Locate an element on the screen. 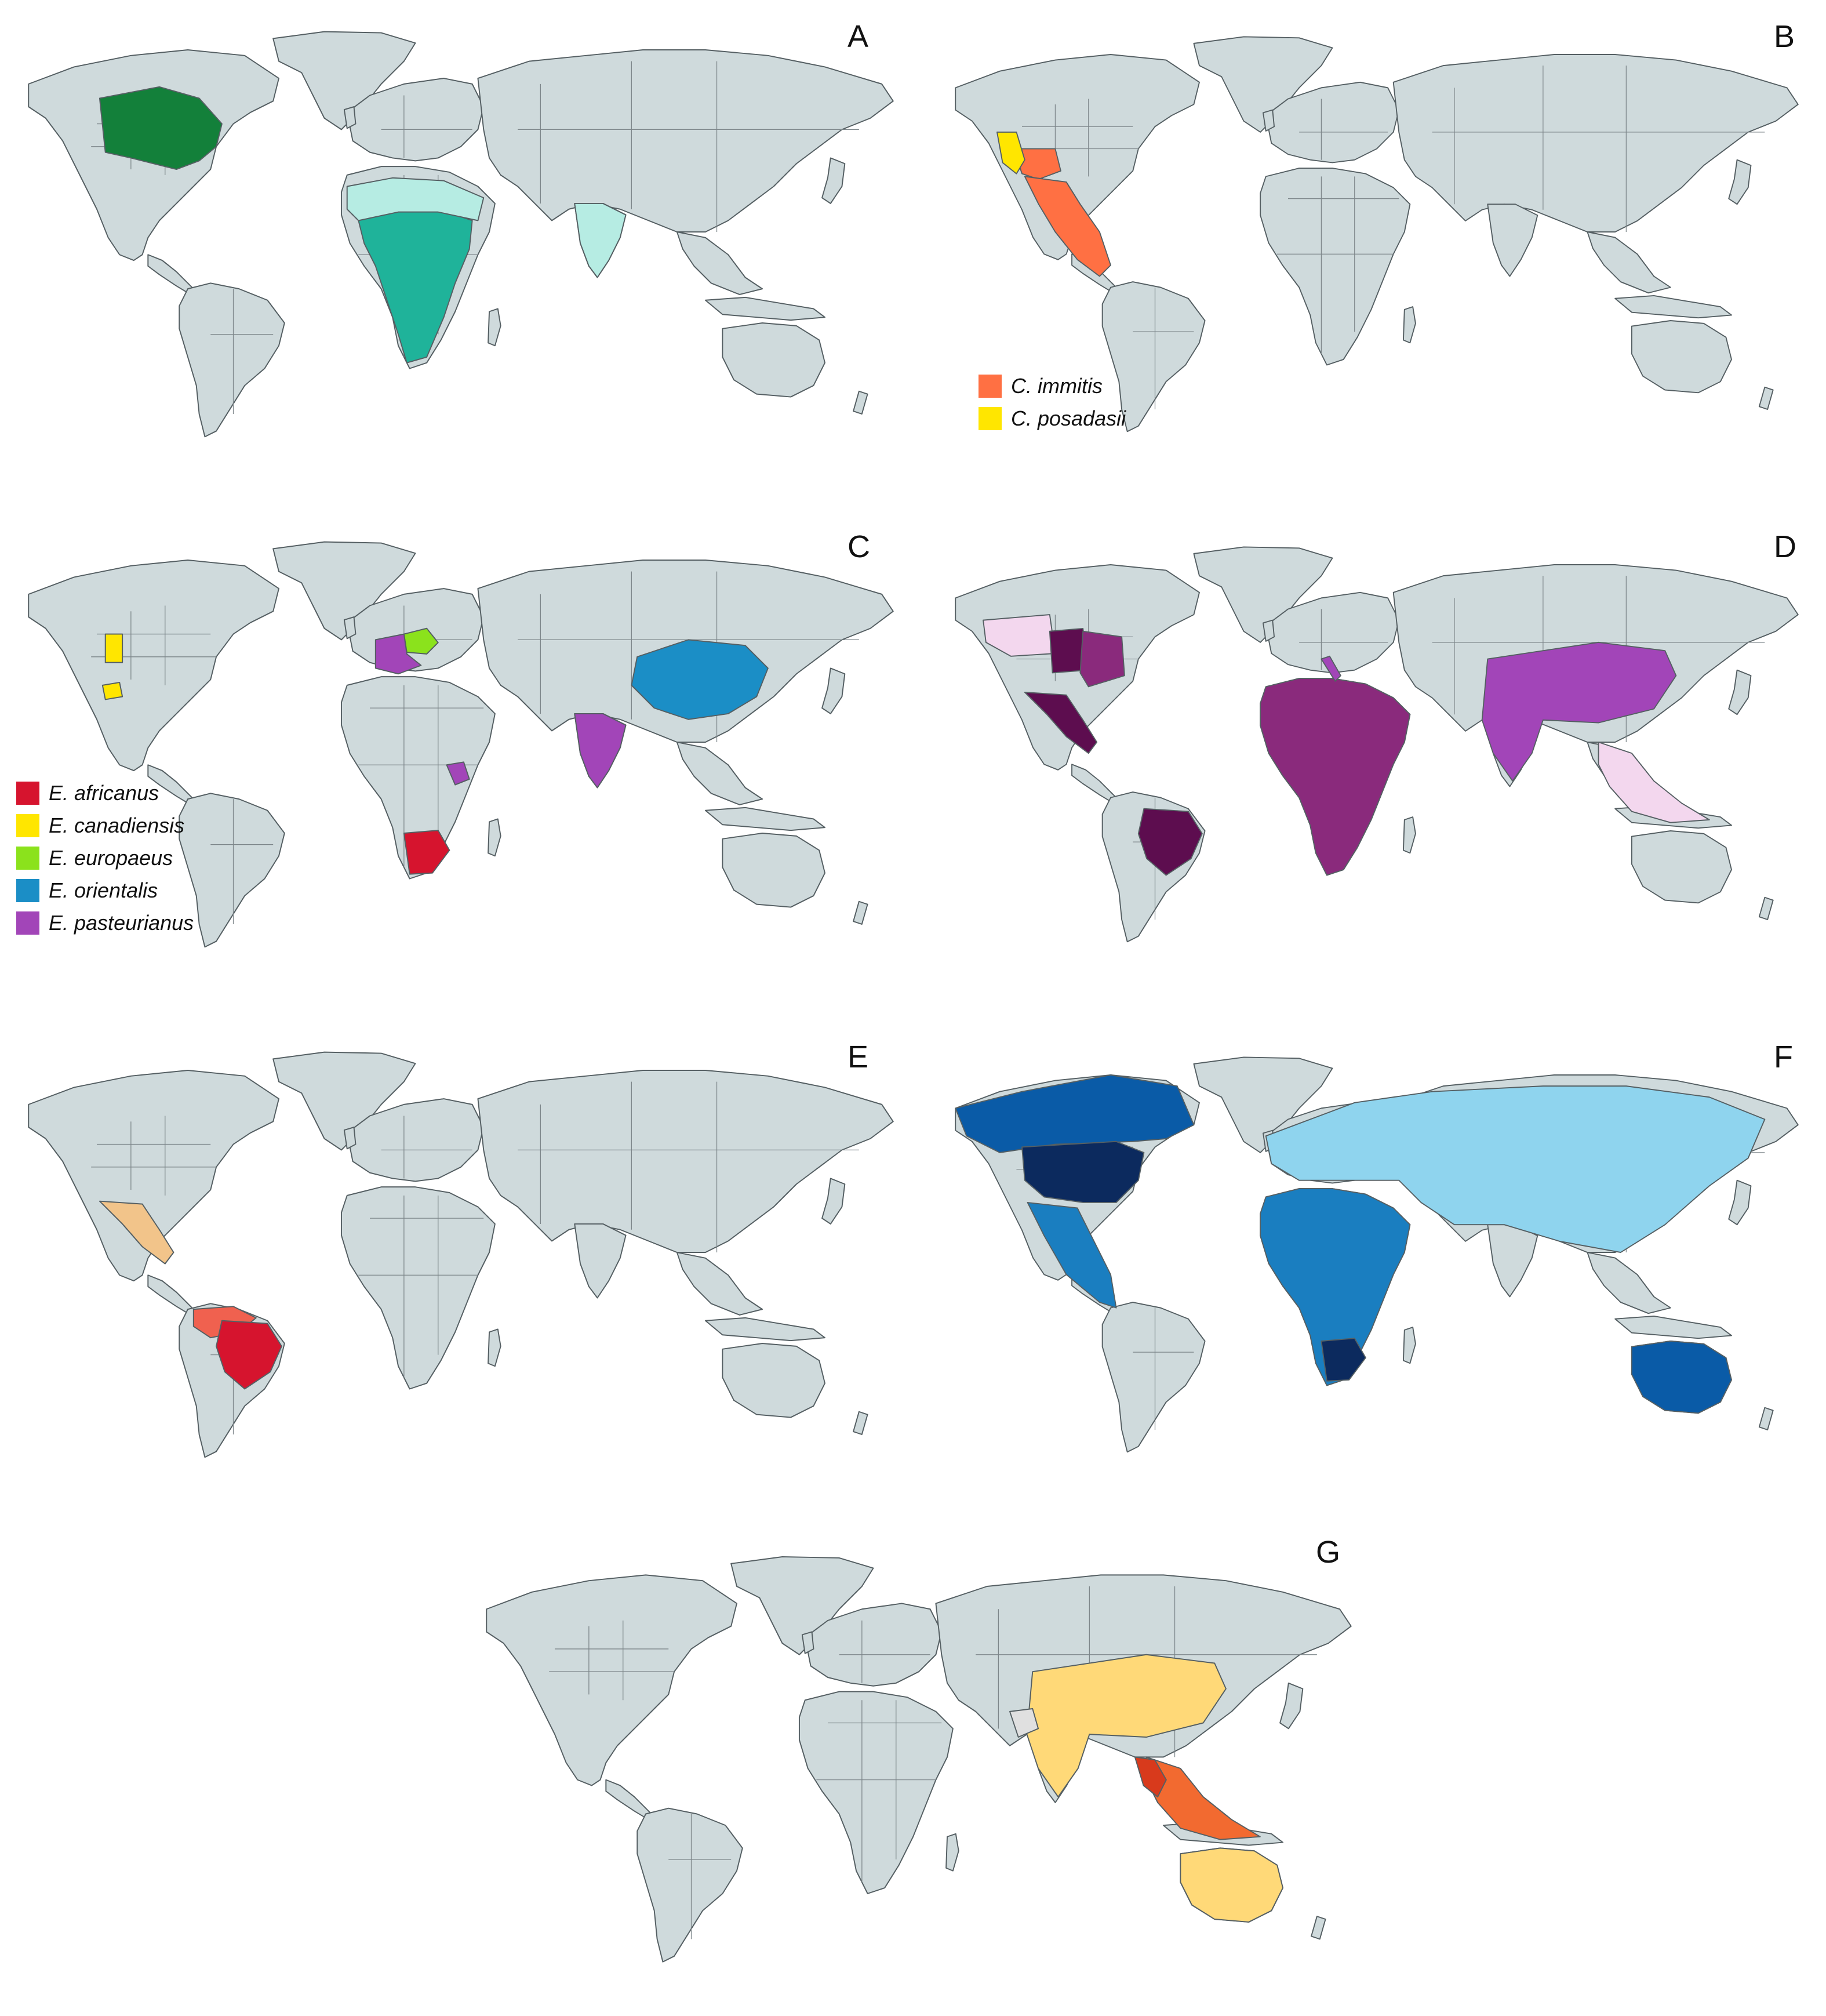 Image resolution: width=1826 pixels, height=2016 pixels. panel-e: E is located at coordinates (461, 1252).